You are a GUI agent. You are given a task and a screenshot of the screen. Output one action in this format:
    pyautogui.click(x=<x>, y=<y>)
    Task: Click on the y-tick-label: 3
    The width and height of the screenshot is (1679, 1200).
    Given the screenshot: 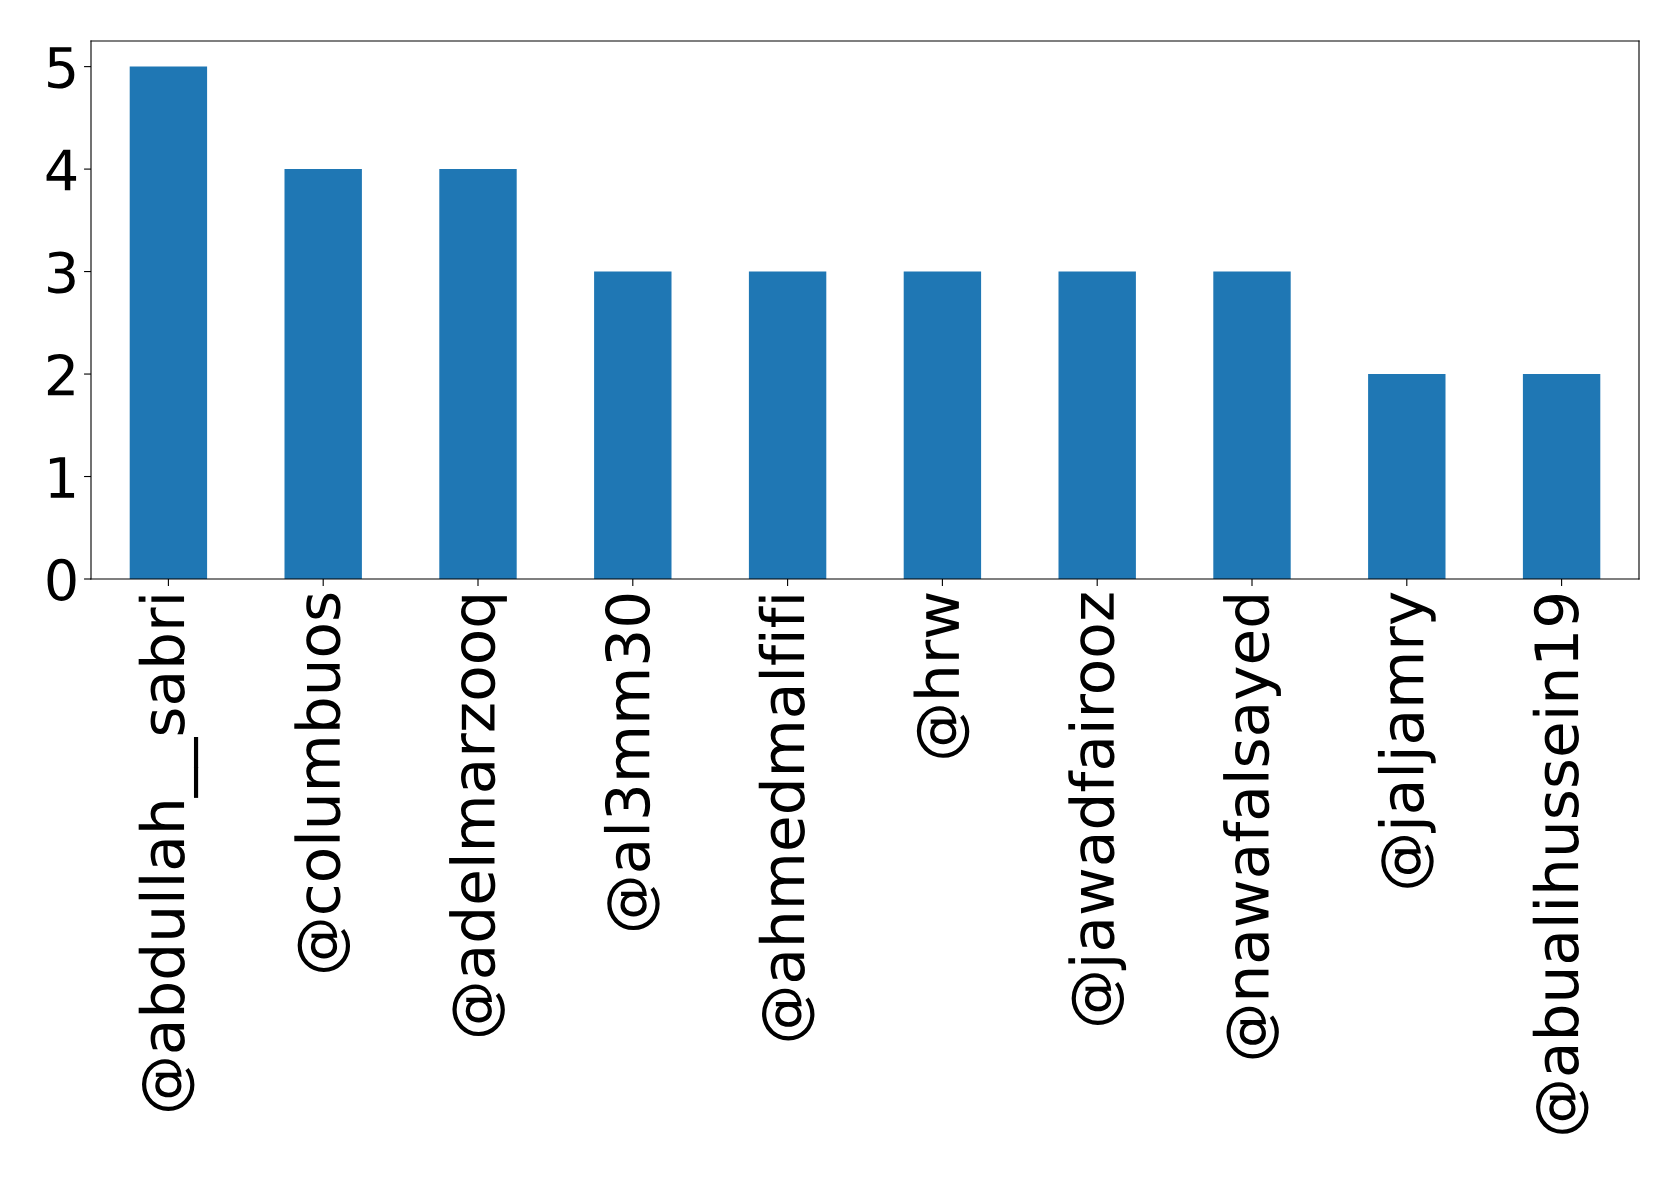 What is the action you would take?
    pyautogui.click(x=61, y=272)
    